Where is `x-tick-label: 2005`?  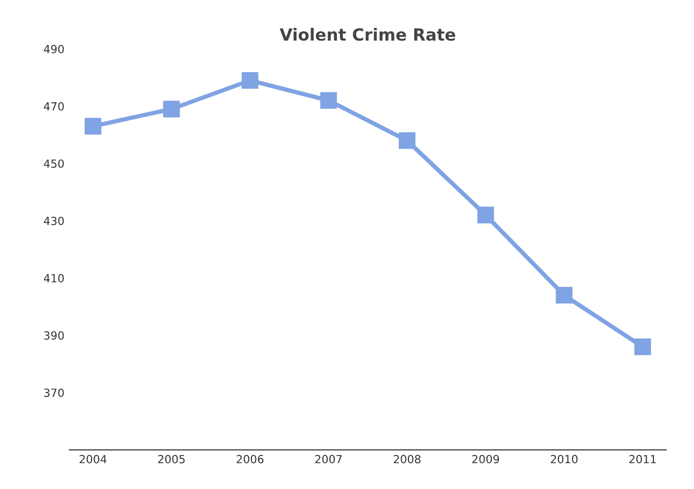 x-tick-label: 2005 is located at coordinates (171, 459).